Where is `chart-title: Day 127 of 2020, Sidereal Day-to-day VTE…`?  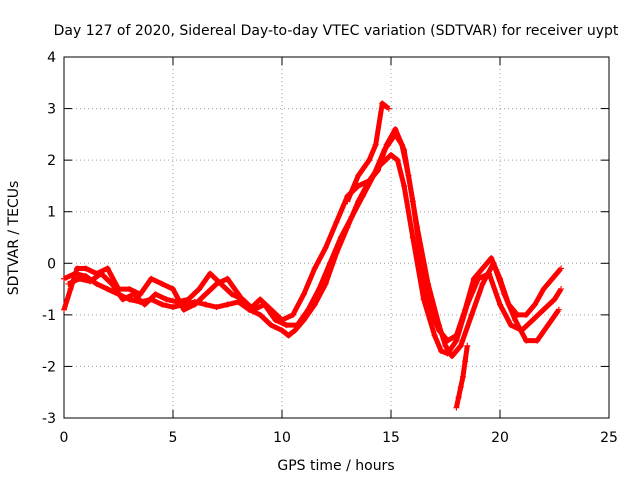
chart-title: Day 127 of 2020, Sidereal Day-to-day VTE… is located at coordinates (336, 31).